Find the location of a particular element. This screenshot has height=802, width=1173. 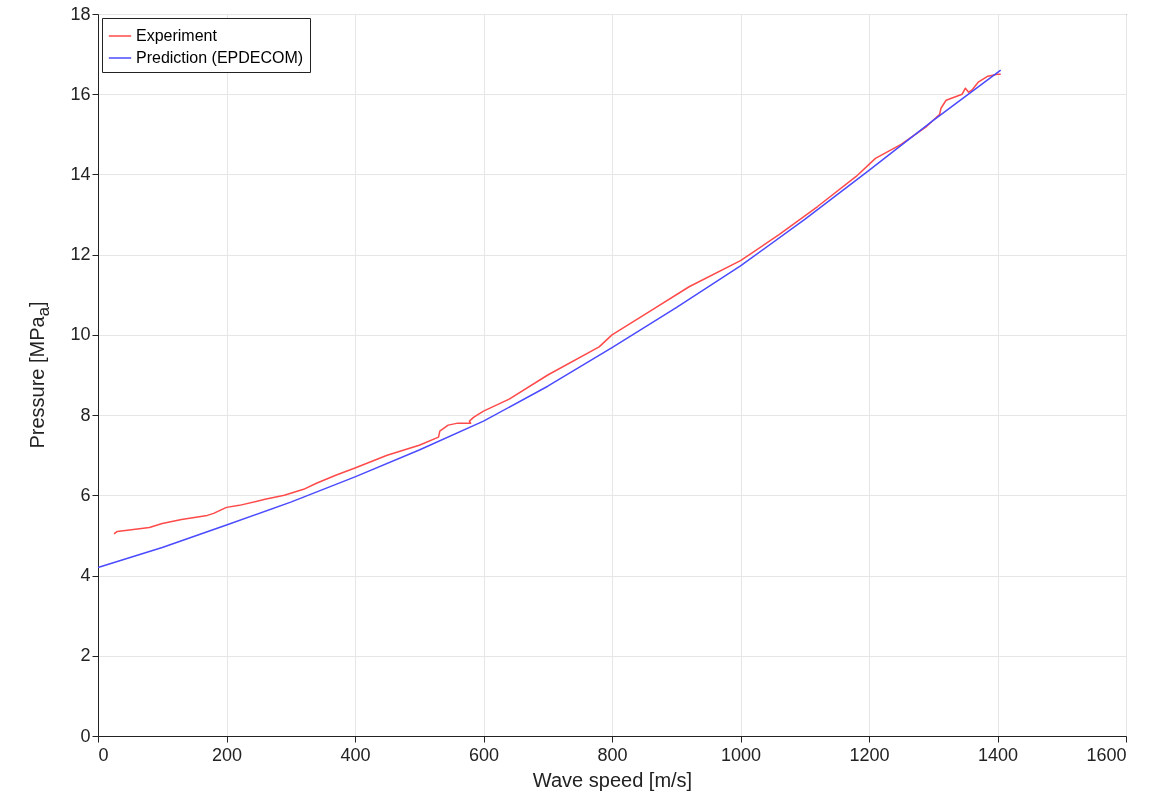

y-tick-label: 4 is located at coordinates (85, 575).